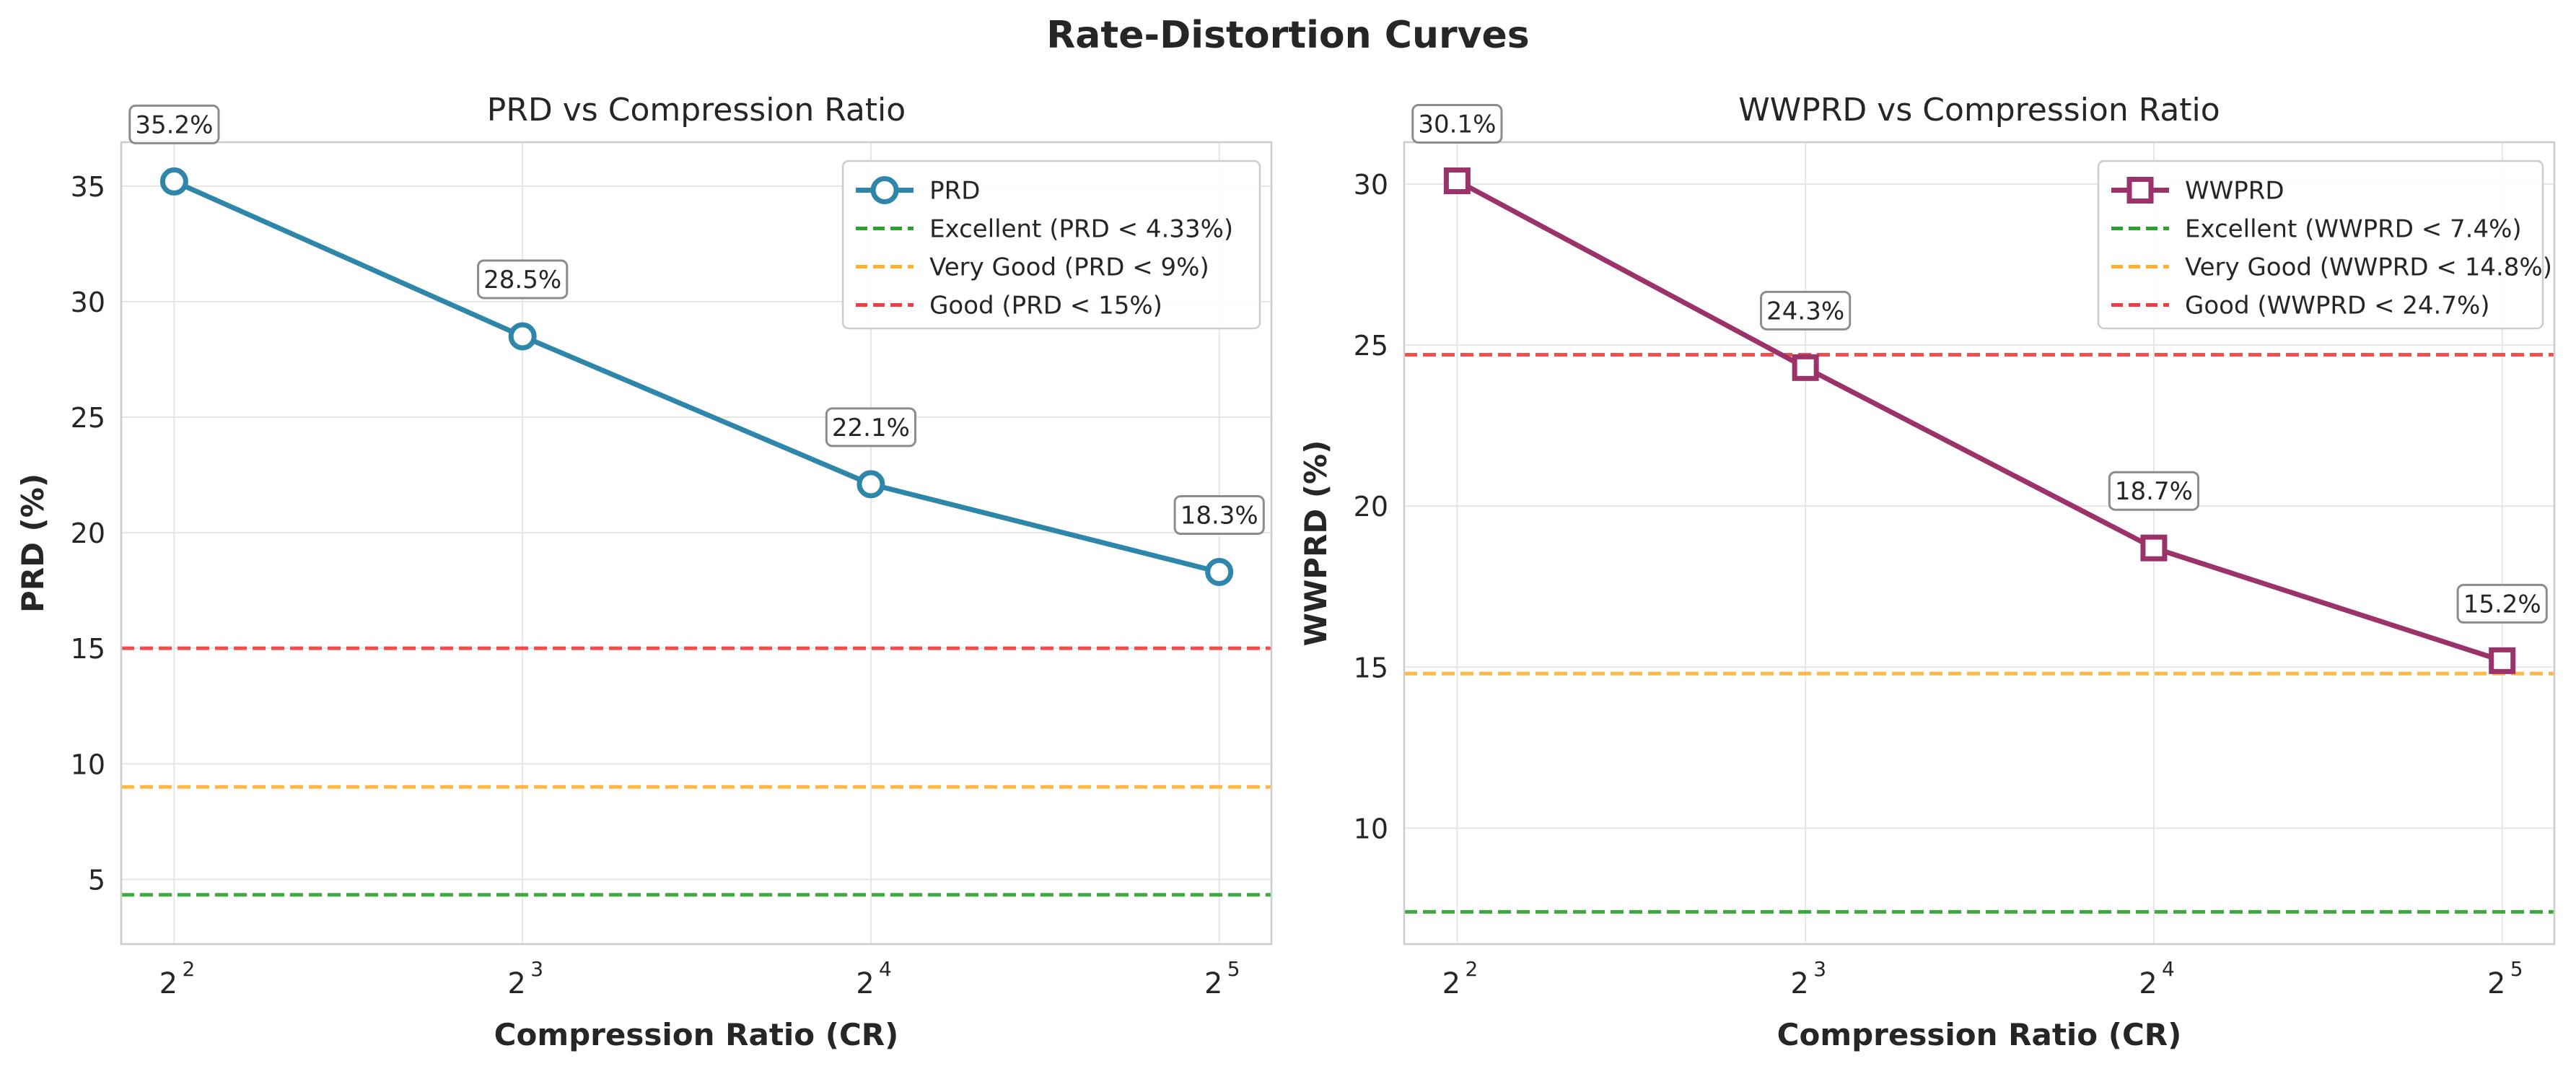 The width and height of the screenshot is (2576, 1074). Describe the element at coordinates (2368, 267) in the screenshot. I see `legend-entry: Very Good (WWPRD < 14.8%)` at that location.